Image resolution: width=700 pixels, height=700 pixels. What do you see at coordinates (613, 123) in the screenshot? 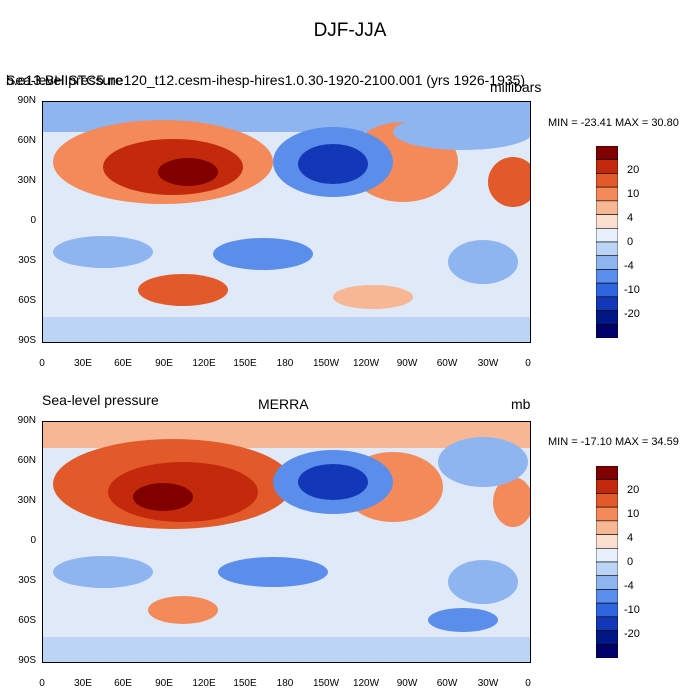
I see `panel-1-minmax: MIN = -23.41 MAX = 30.80` at bounding box center [613, 123].